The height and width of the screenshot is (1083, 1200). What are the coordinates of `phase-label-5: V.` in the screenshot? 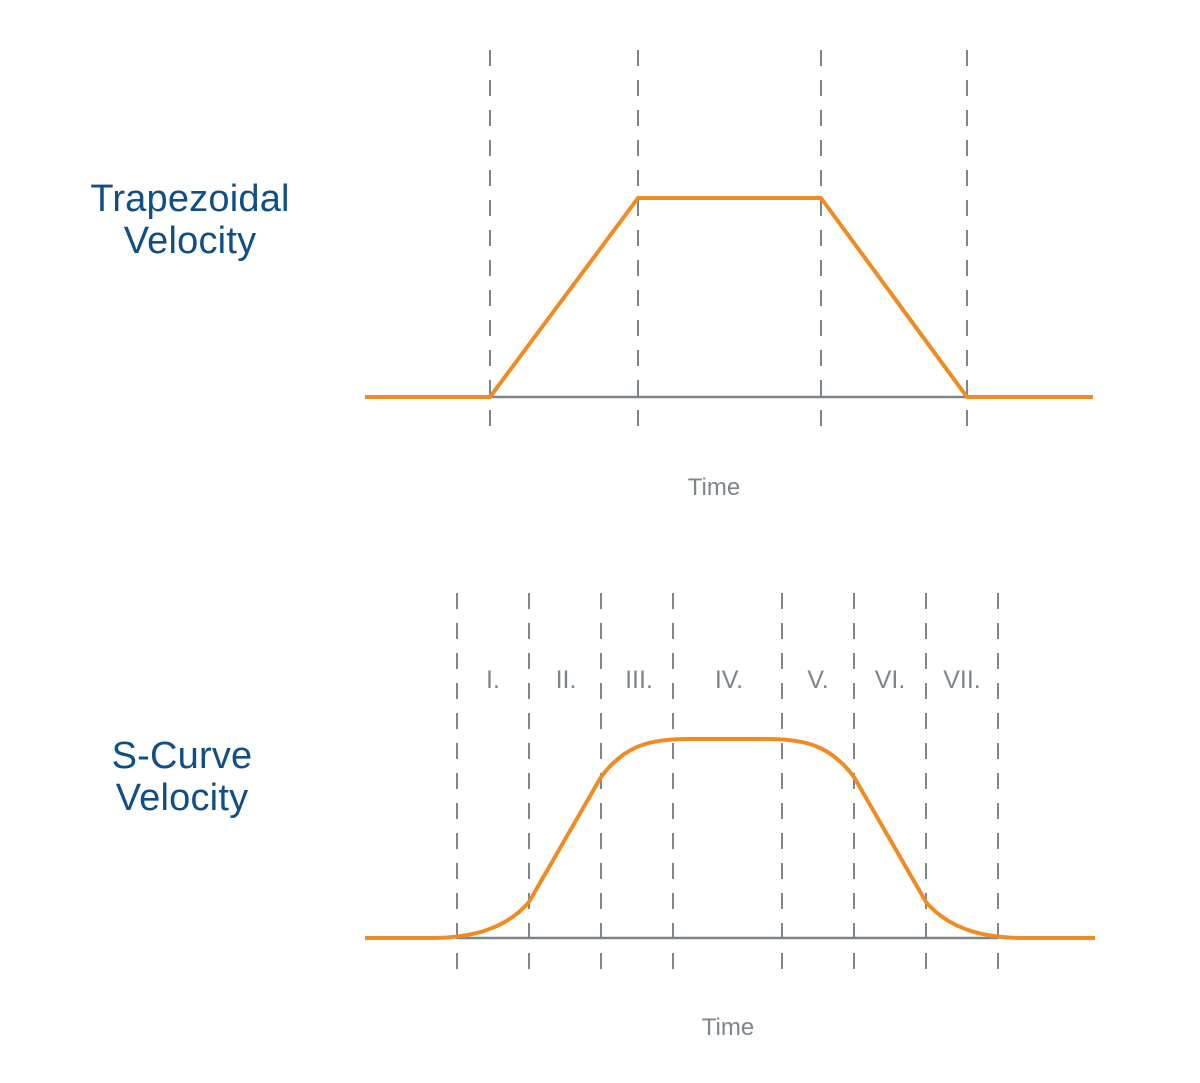 It's located at (818, 680).